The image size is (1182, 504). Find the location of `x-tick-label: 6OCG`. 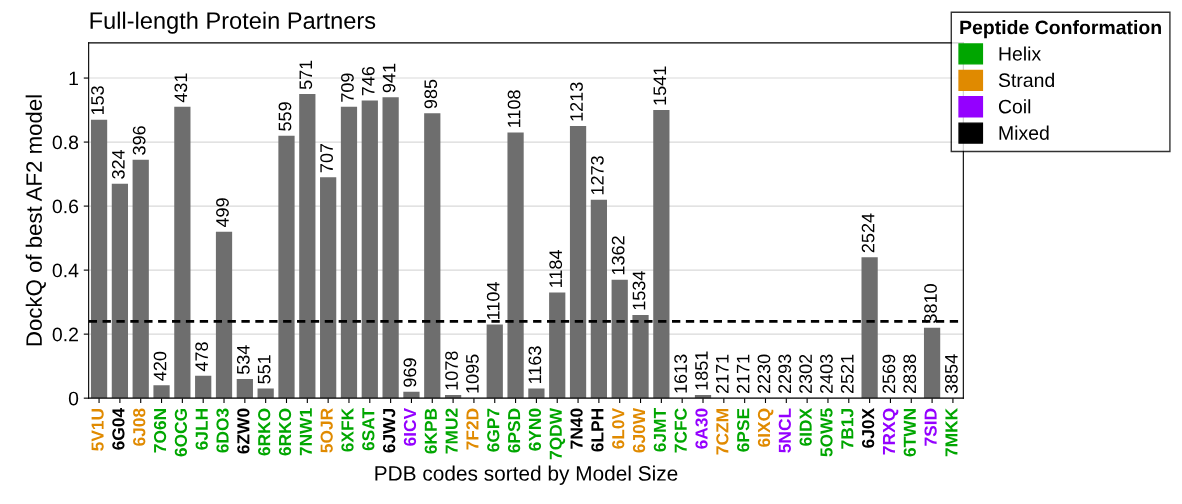

x-tick-label: 6OCG is located at coordinates (181, 432).